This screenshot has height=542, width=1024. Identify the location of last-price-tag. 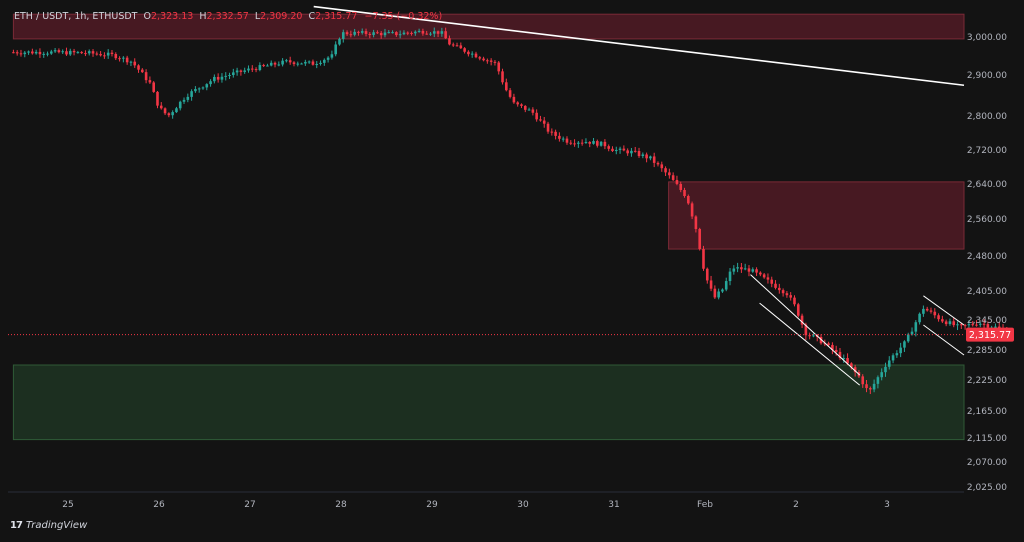
(990, 334).